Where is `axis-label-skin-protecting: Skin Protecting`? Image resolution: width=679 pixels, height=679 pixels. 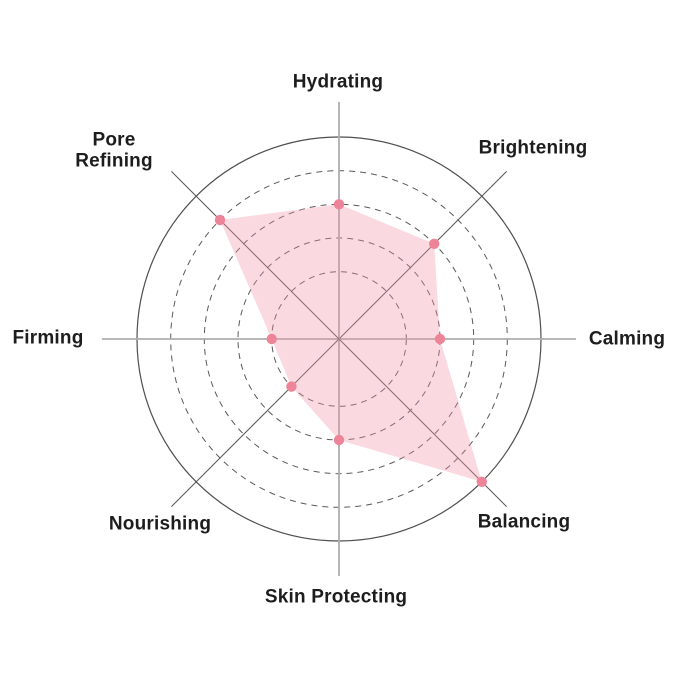
axis-label-skin-protecting: Skin Protecting is located at coordinates (336, 597).